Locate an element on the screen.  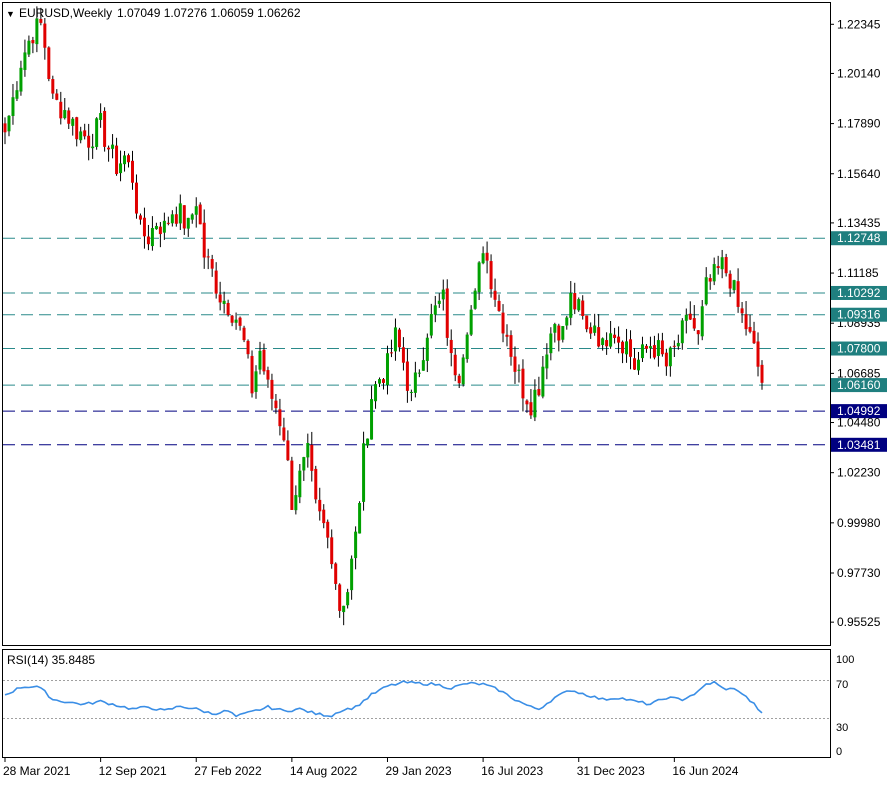
rsi-indicator is located at coordinates (416, 699).